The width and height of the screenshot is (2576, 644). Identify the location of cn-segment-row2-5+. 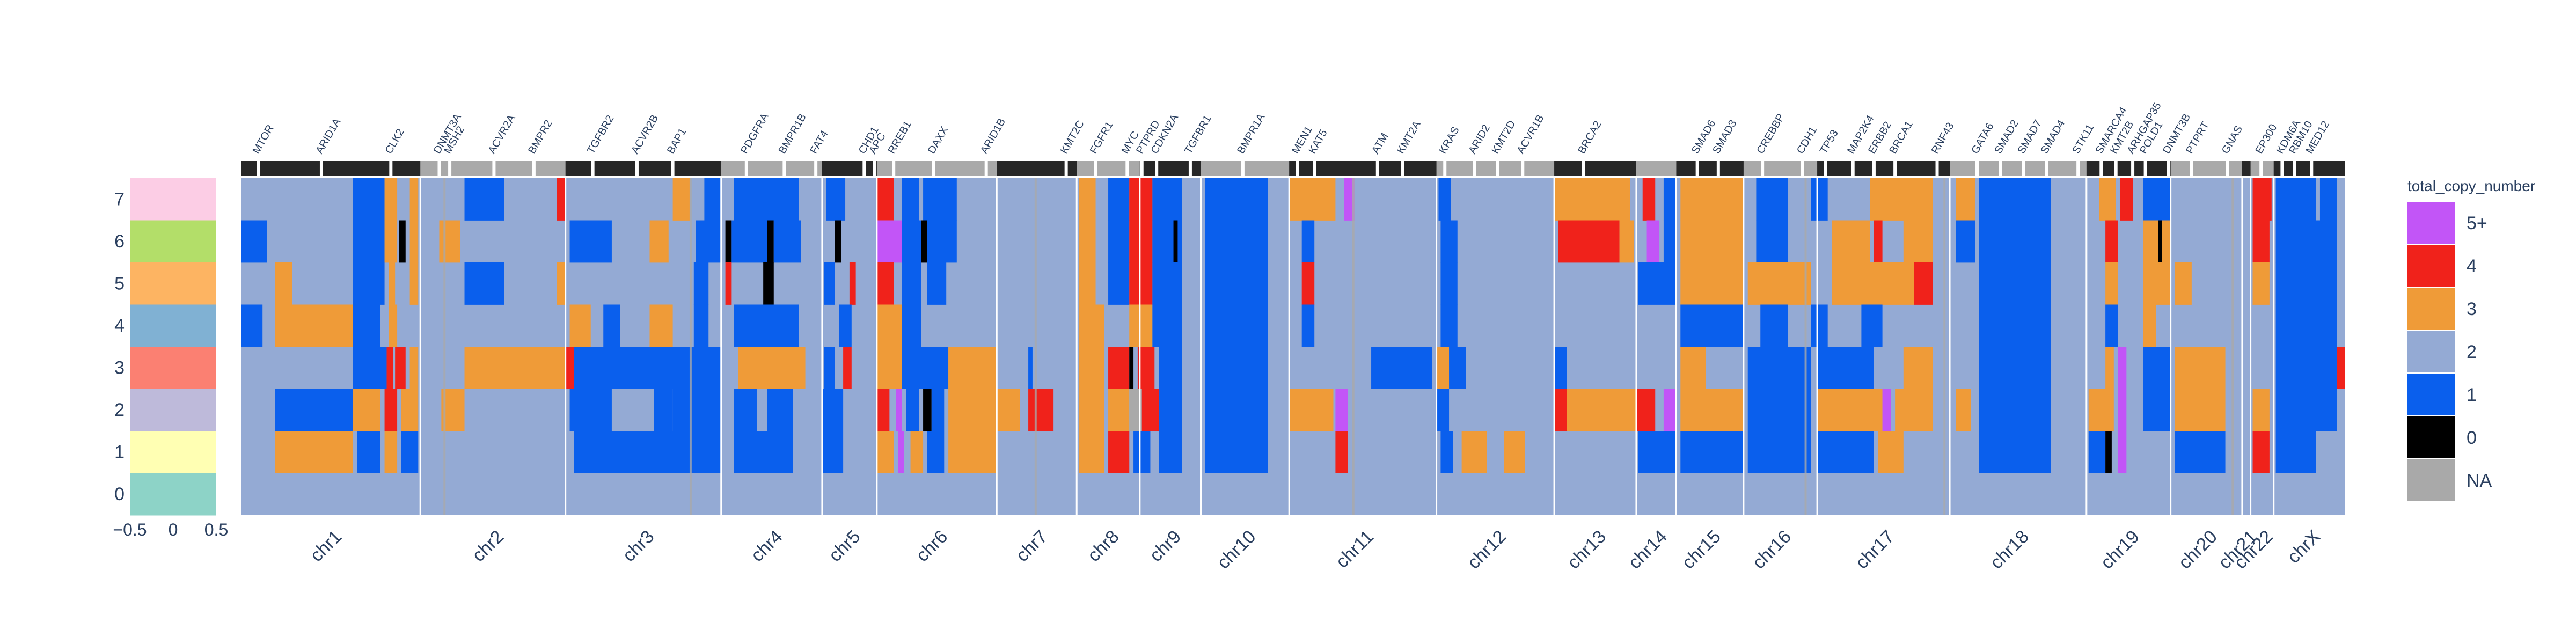
(899, 410).